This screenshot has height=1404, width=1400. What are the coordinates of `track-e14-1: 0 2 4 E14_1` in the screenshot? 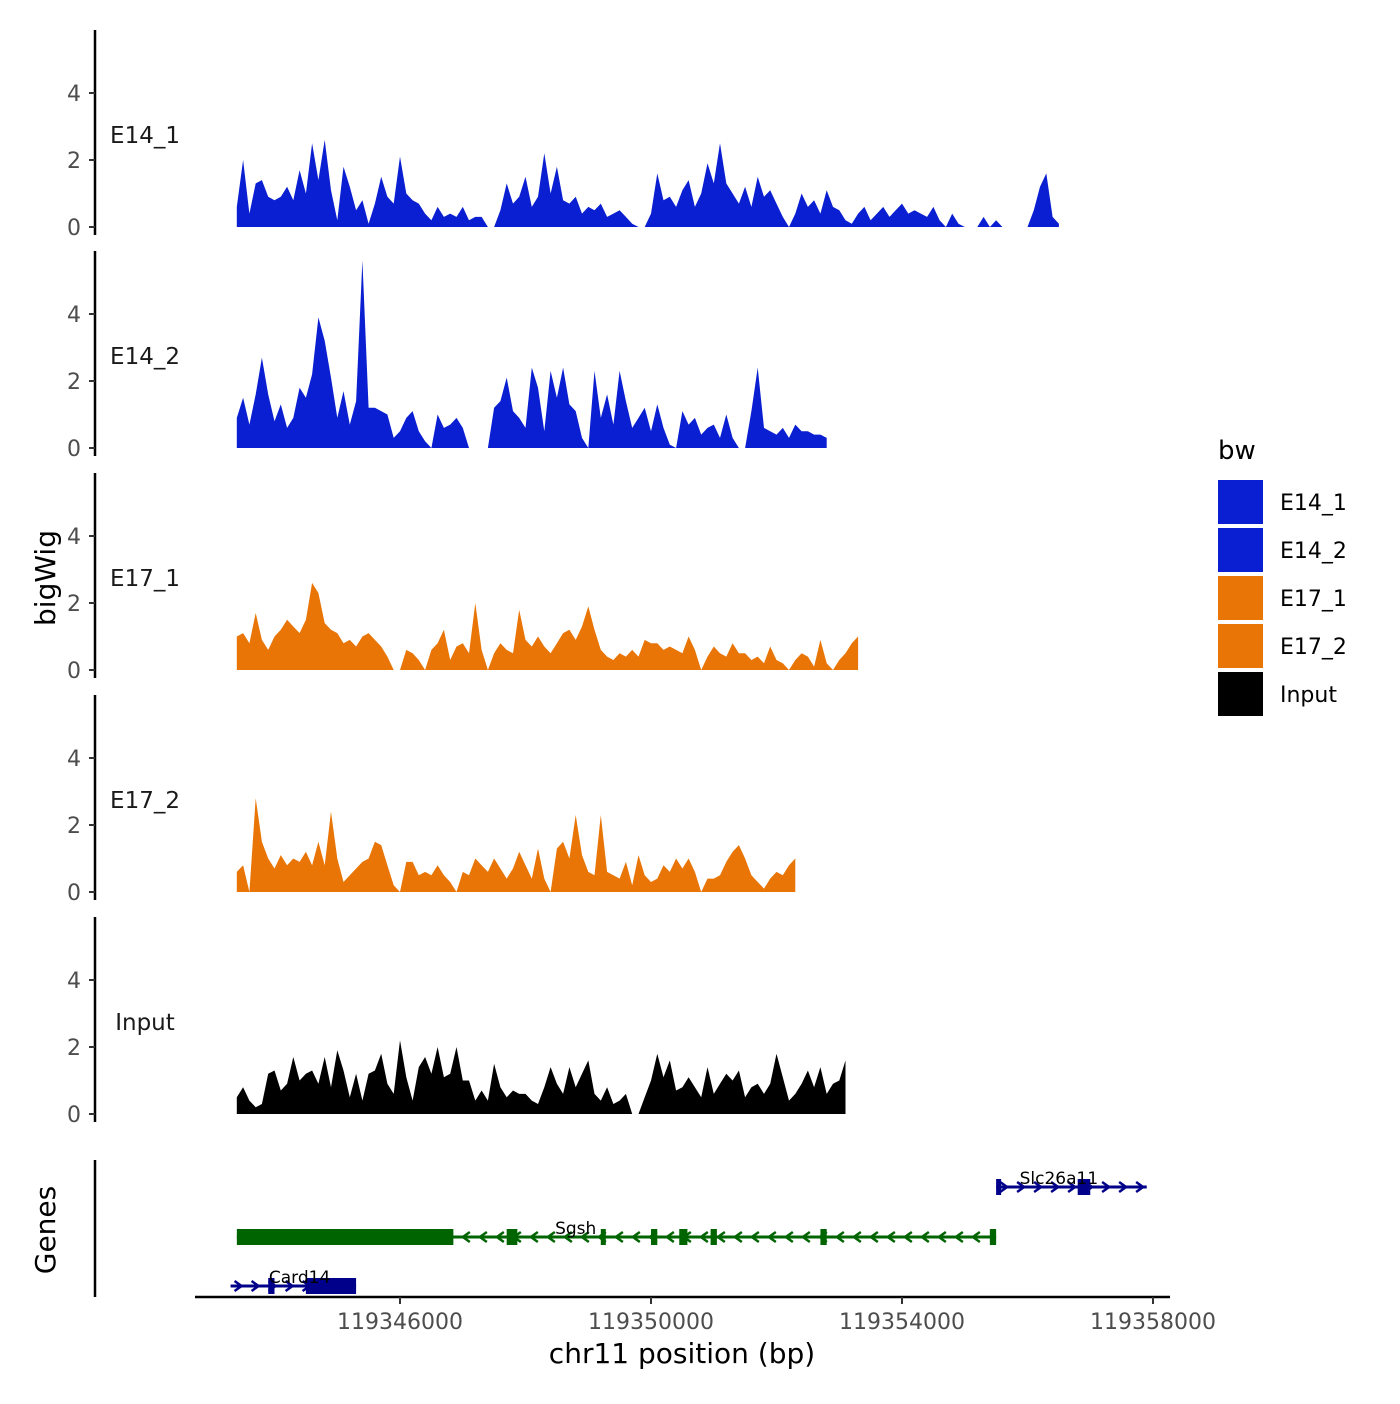 It's located at (563, 135).